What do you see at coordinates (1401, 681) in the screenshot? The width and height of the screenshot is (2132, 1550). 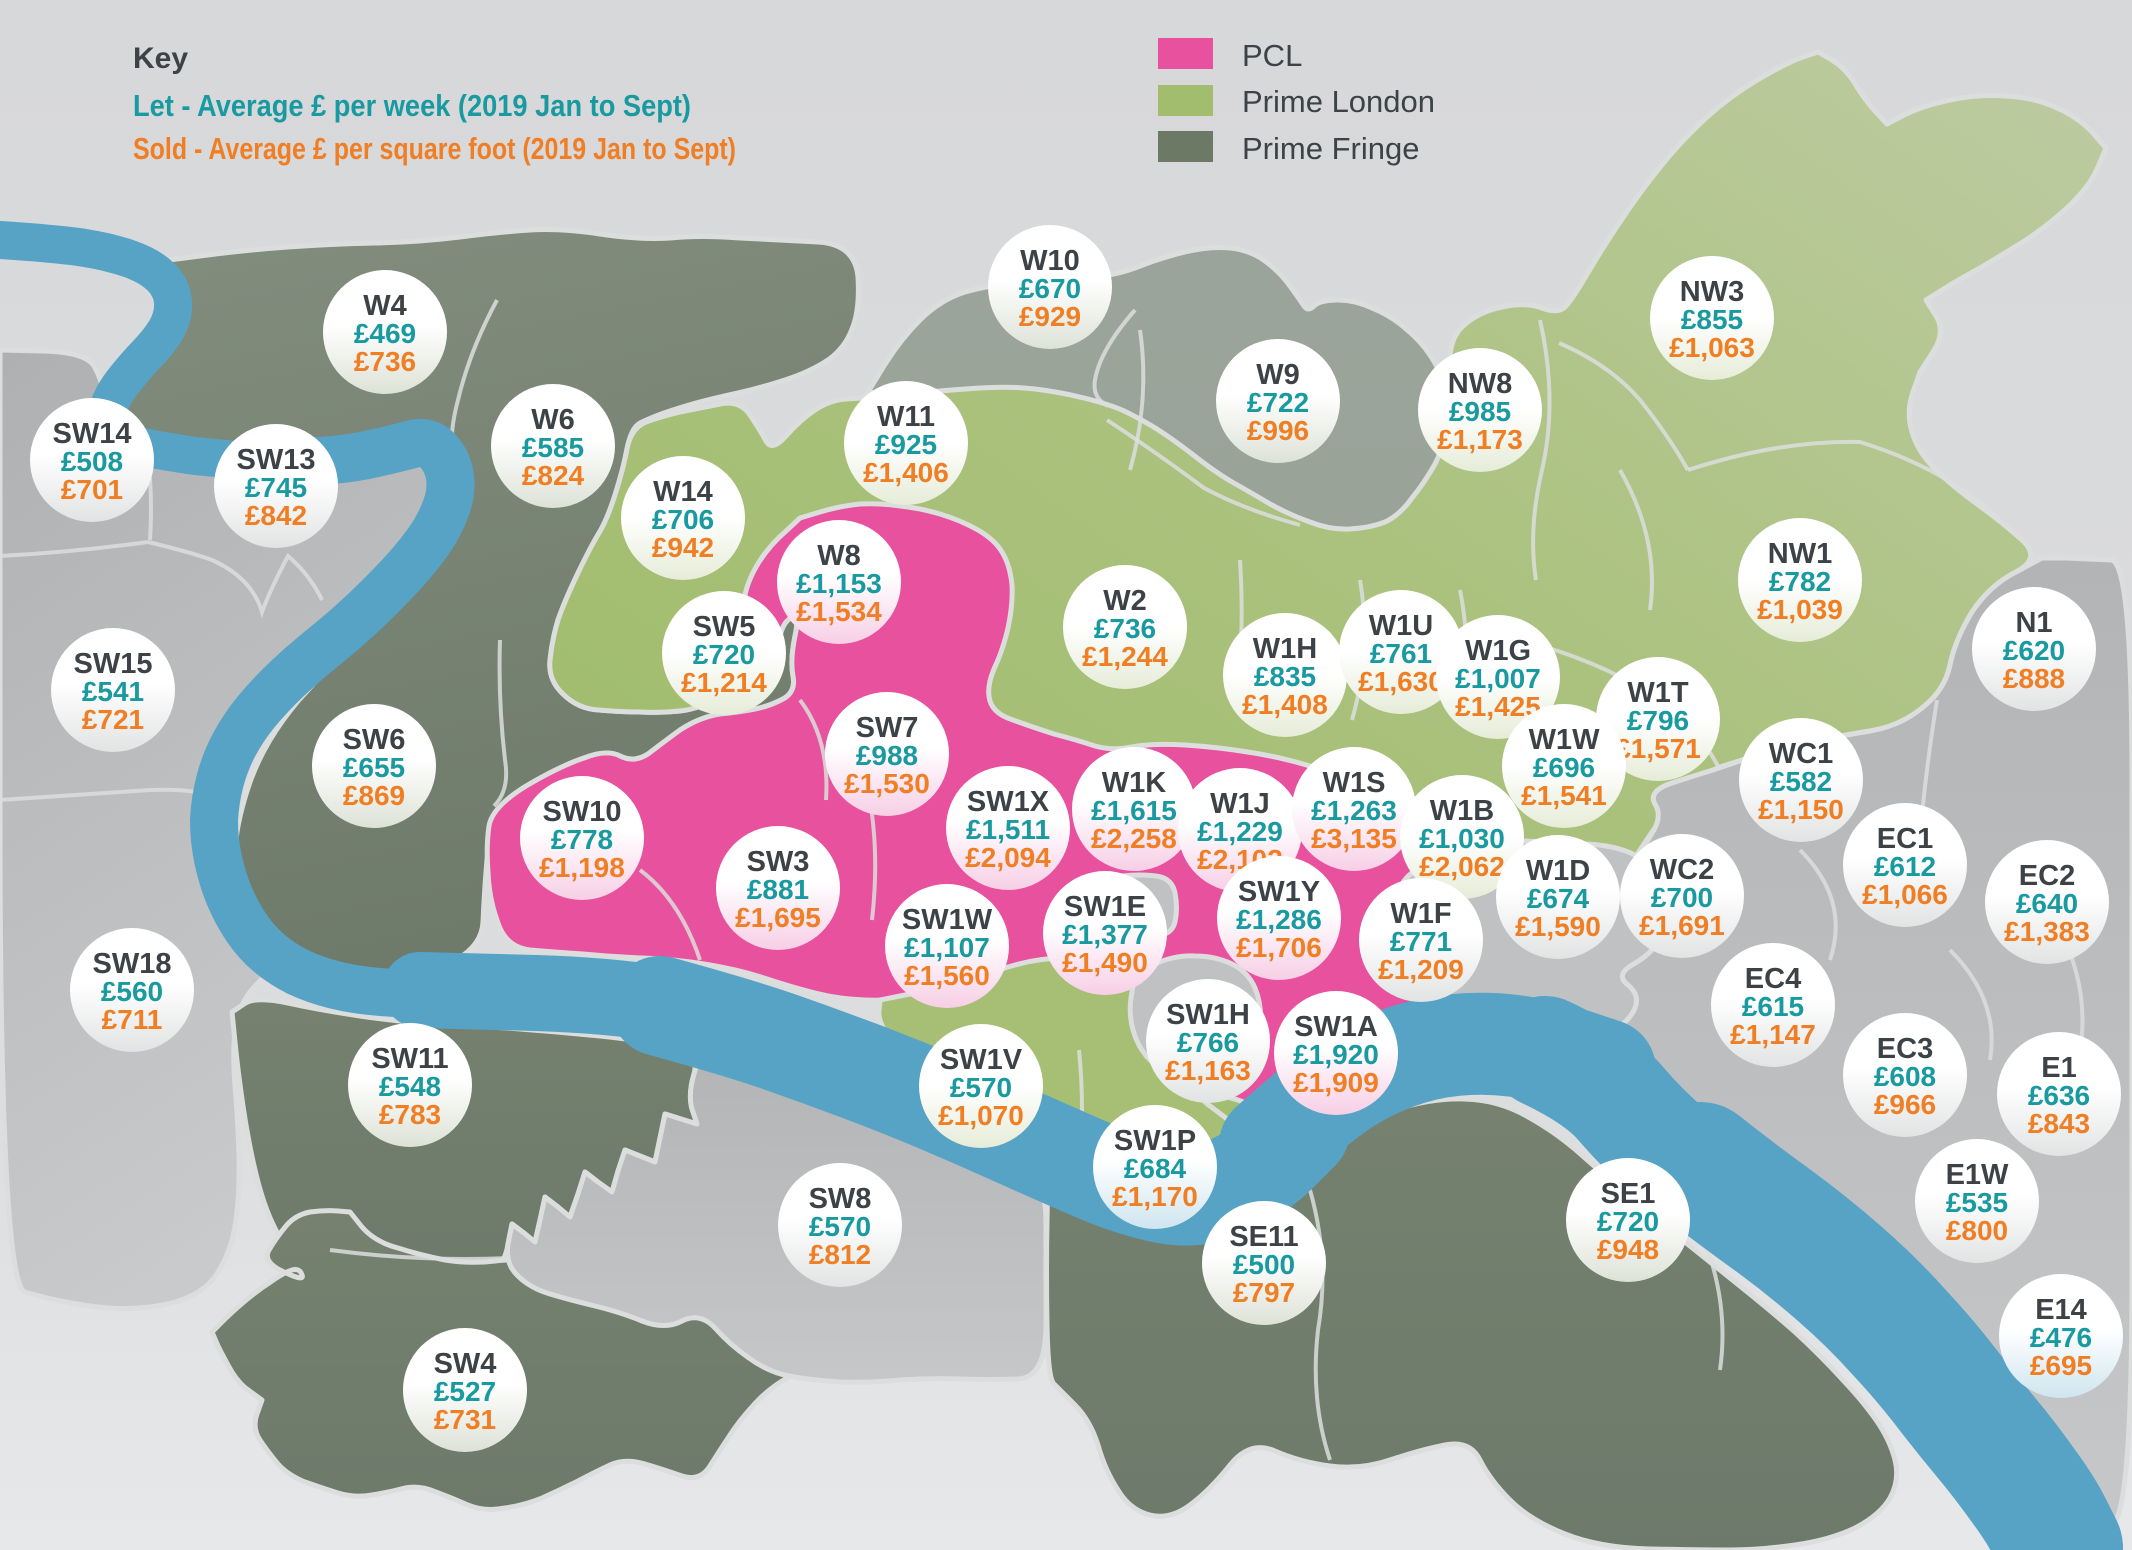 I see `svg-text: £1,630` at bounding box center [1401, 681].